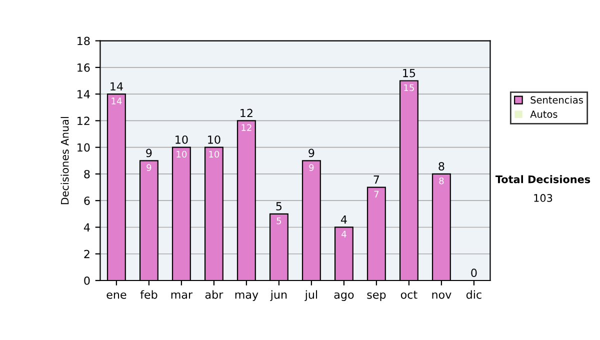  Describe the element at coordinates (441, 166) in the screenshot. I see `total-label: 8` at that location.